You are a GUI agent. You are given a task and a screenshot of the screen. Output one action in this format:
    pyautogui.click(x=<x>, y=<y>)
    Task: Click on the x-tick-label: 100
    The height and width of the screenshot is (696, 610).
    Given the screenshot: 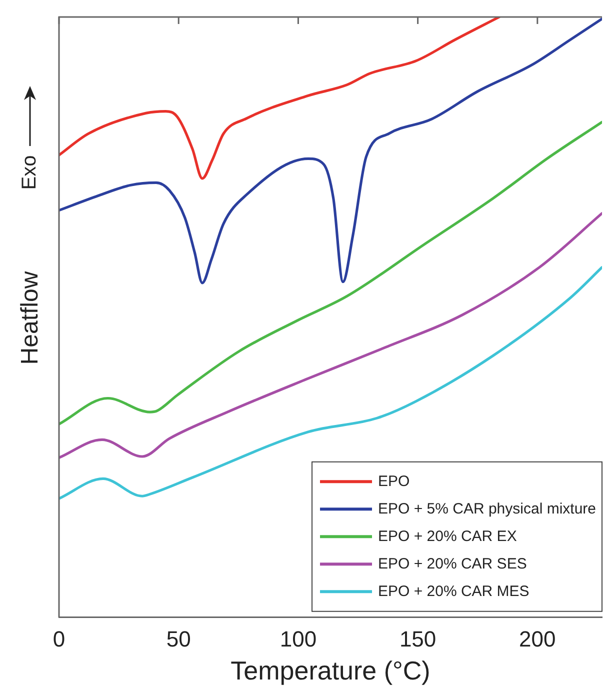 What is the action you would take?
    pyautogui.click(x=298, y=639)
    